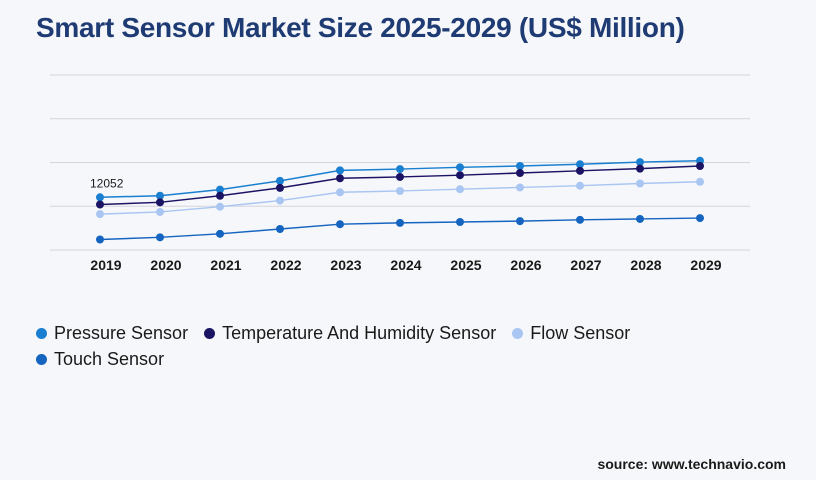  What do you see at coordinates (585, 265) in the screenshot?
I see `x-tick-label: 2027` at bounding box center [585, 265].